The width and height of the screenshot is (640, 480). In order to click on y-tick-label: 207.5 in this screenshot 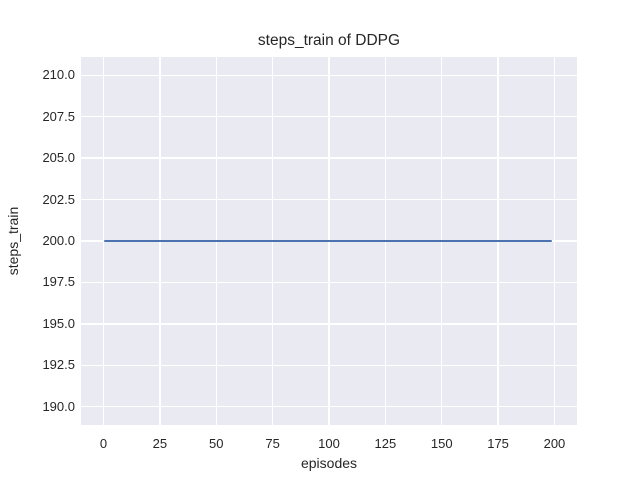, I will do `click(58, 116)`.